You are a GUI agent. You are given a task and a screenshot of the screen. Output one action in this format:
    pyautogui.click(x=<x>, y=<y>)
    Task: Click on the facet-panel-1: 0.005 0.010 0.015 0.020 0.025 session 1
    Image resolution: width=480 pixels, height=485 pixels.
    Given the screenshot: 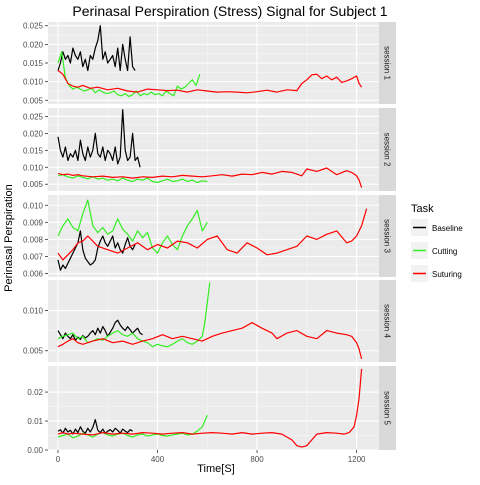 What is the action you would take?
    pyautogui.click(x=209, y=63)
    